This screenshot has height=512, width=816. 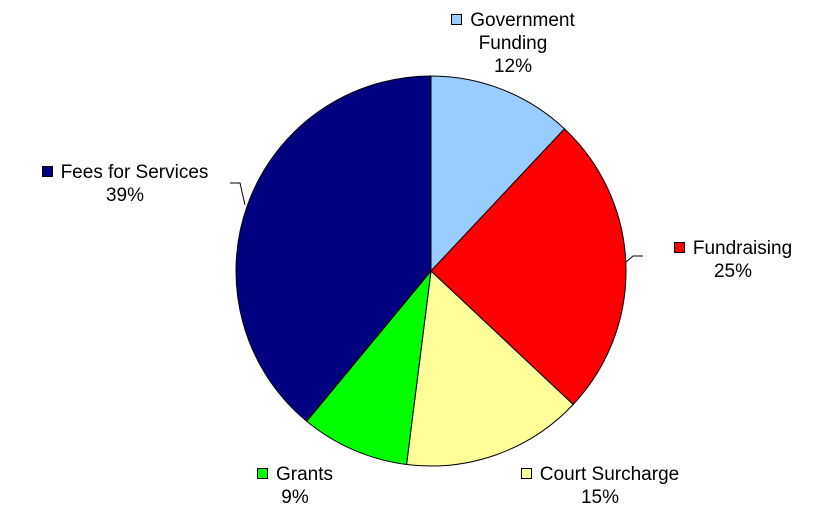 What do you see at coordinates (679, 247) in the screenshot?
I see `legend-swatch-fundraising` at bounding box center [679, 247].